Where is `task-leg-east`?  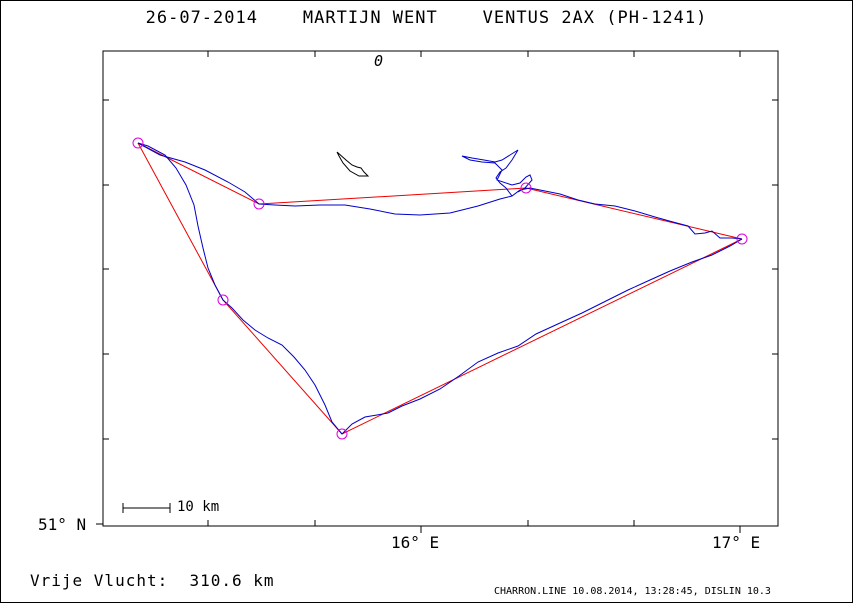 task-leg-east is located at coordinates (440, 191).